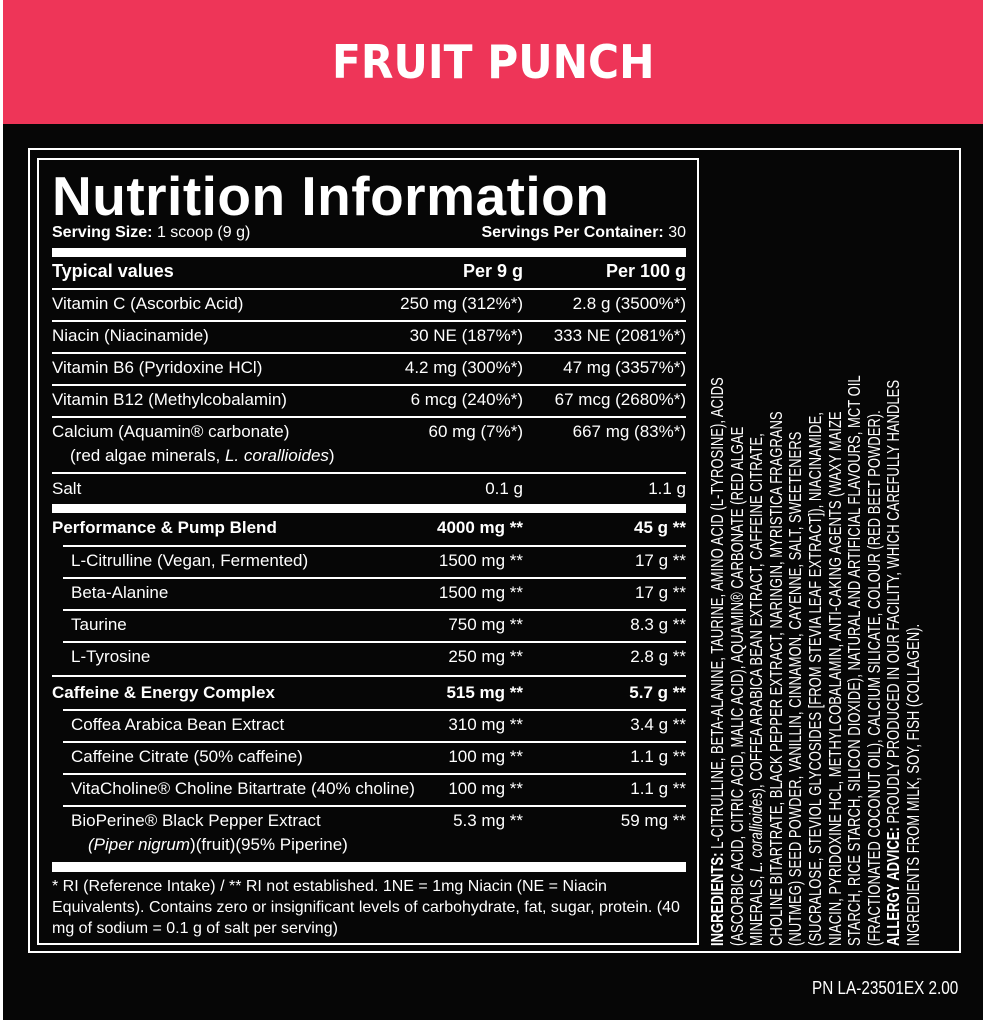 The height and width of the screenshot is (1024, 987). What do you see at coordinates (190, 560) in the screenshot?
I see `nutrient-label: L-Citrulline (Vegan, Fermented)` at bounding box center [190, 560].